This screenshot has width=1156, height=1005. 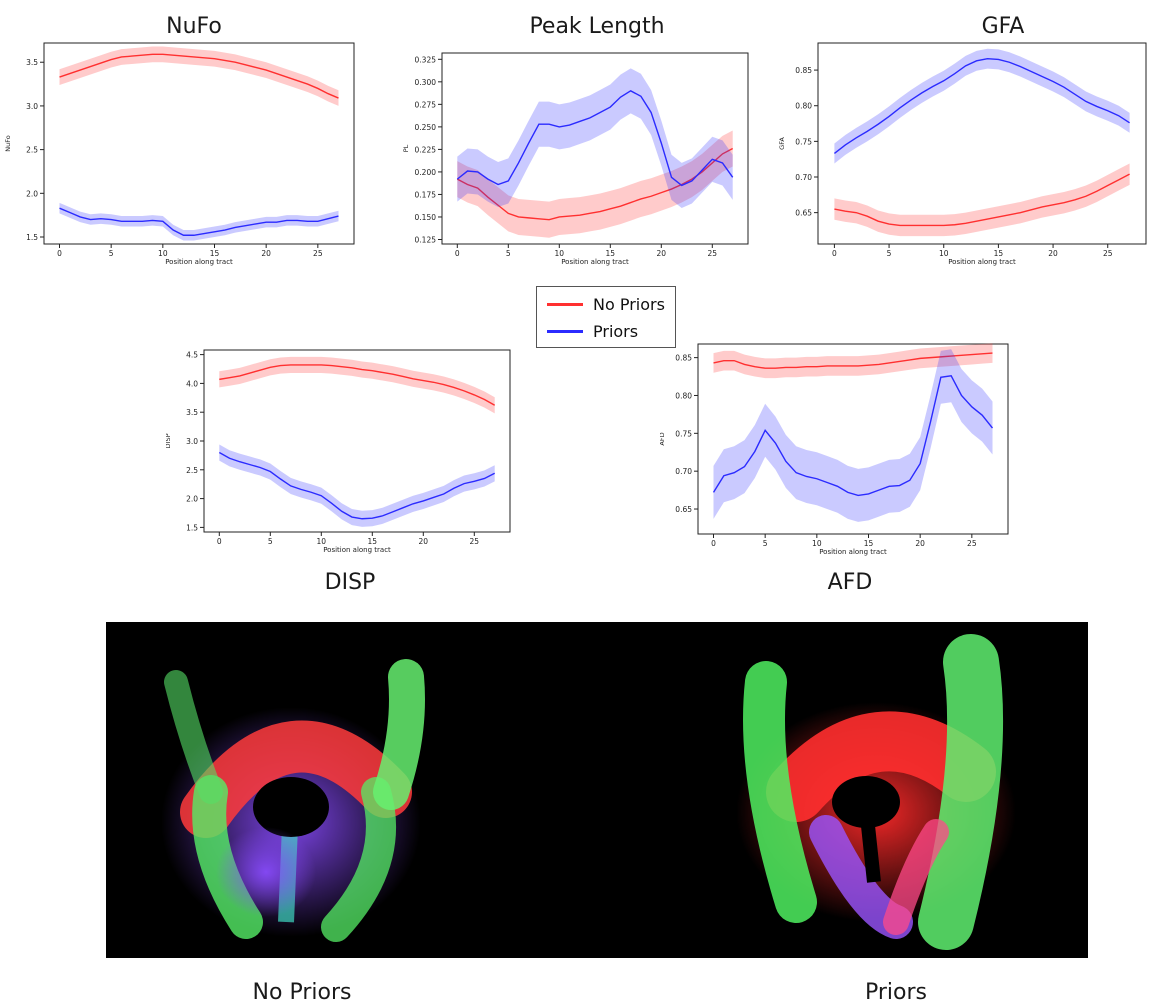 I want to click on afd-title: AFD, so click(x=850, y=582).